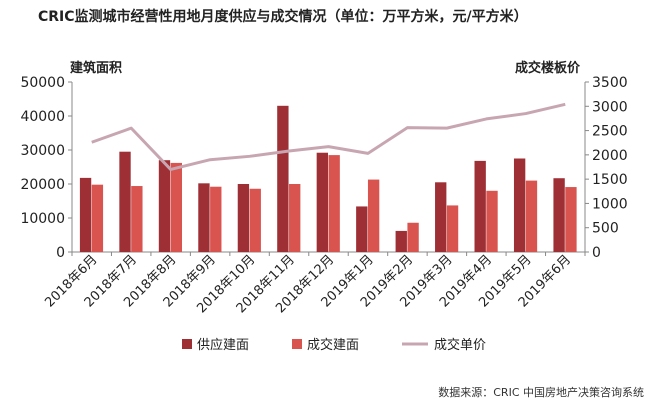 This screenshot has height=405, width=662. What do you see at coordinates (541, 392) in the screenshot?
I see `data-source: 数据来源：CRIC 中国房地产决策咨询系统` at bounding box center [541, 392].